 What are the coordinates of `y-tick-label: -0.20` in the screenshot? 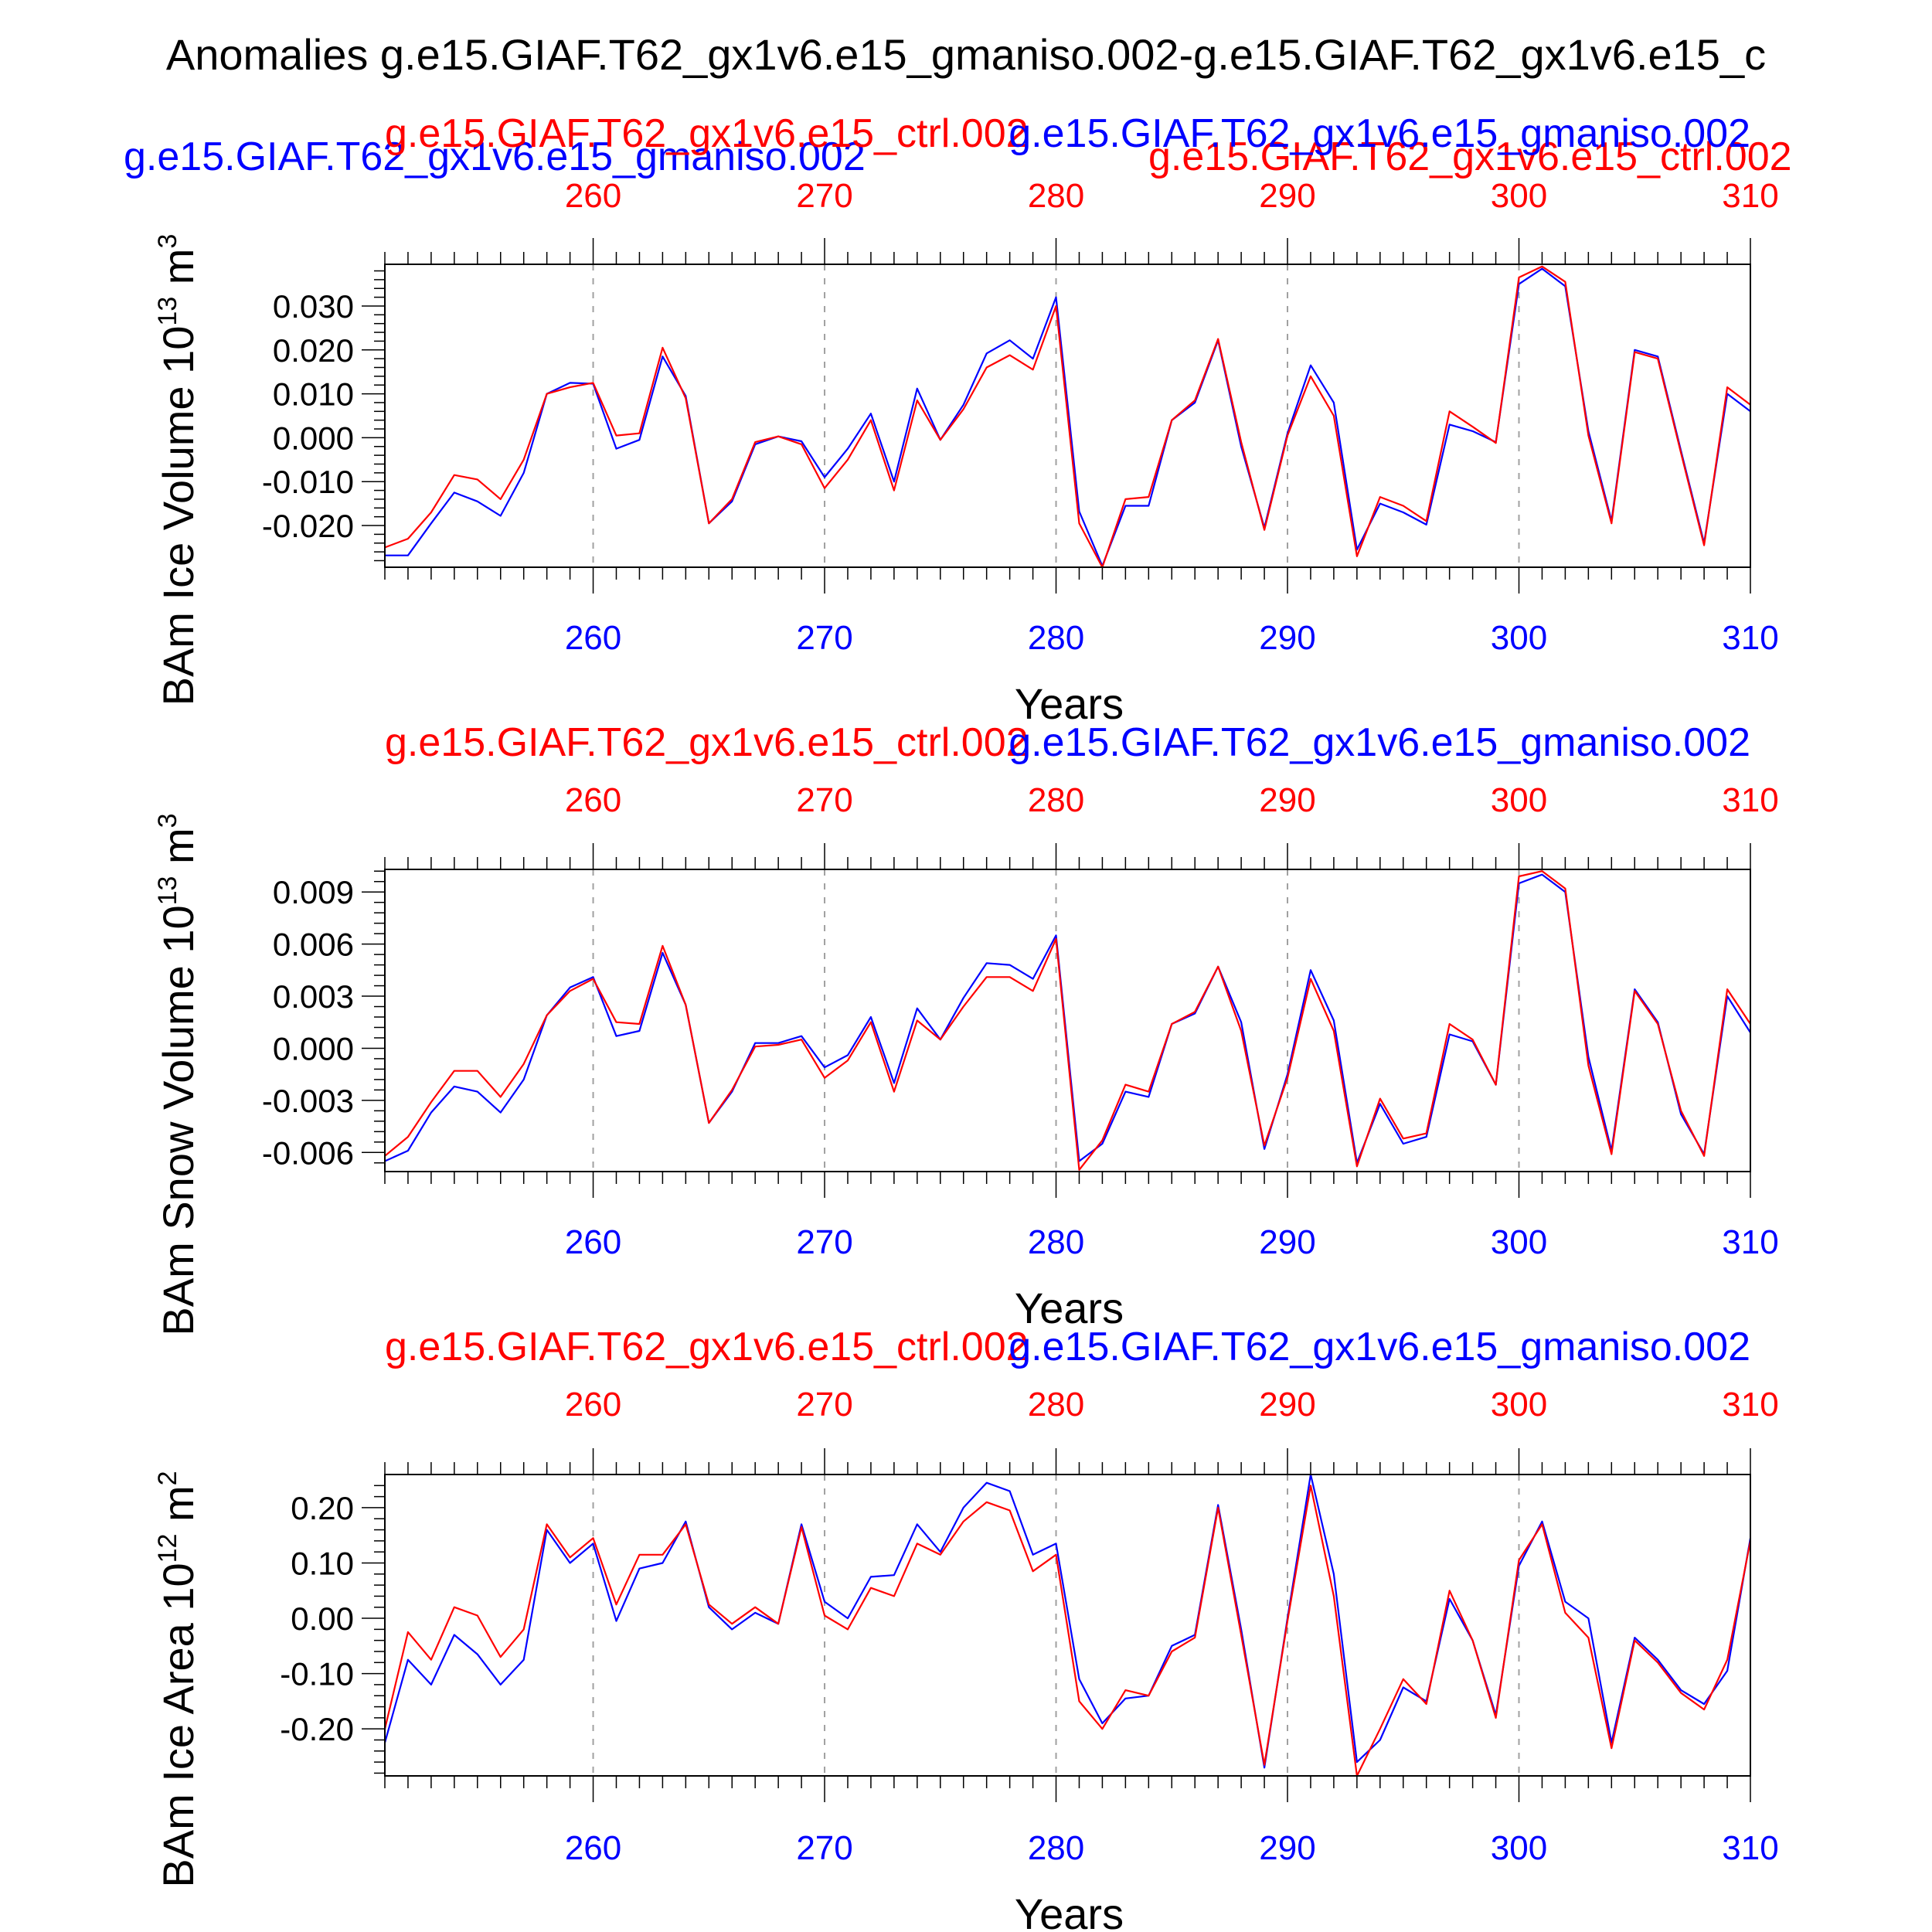 It's located at (317, 1729).